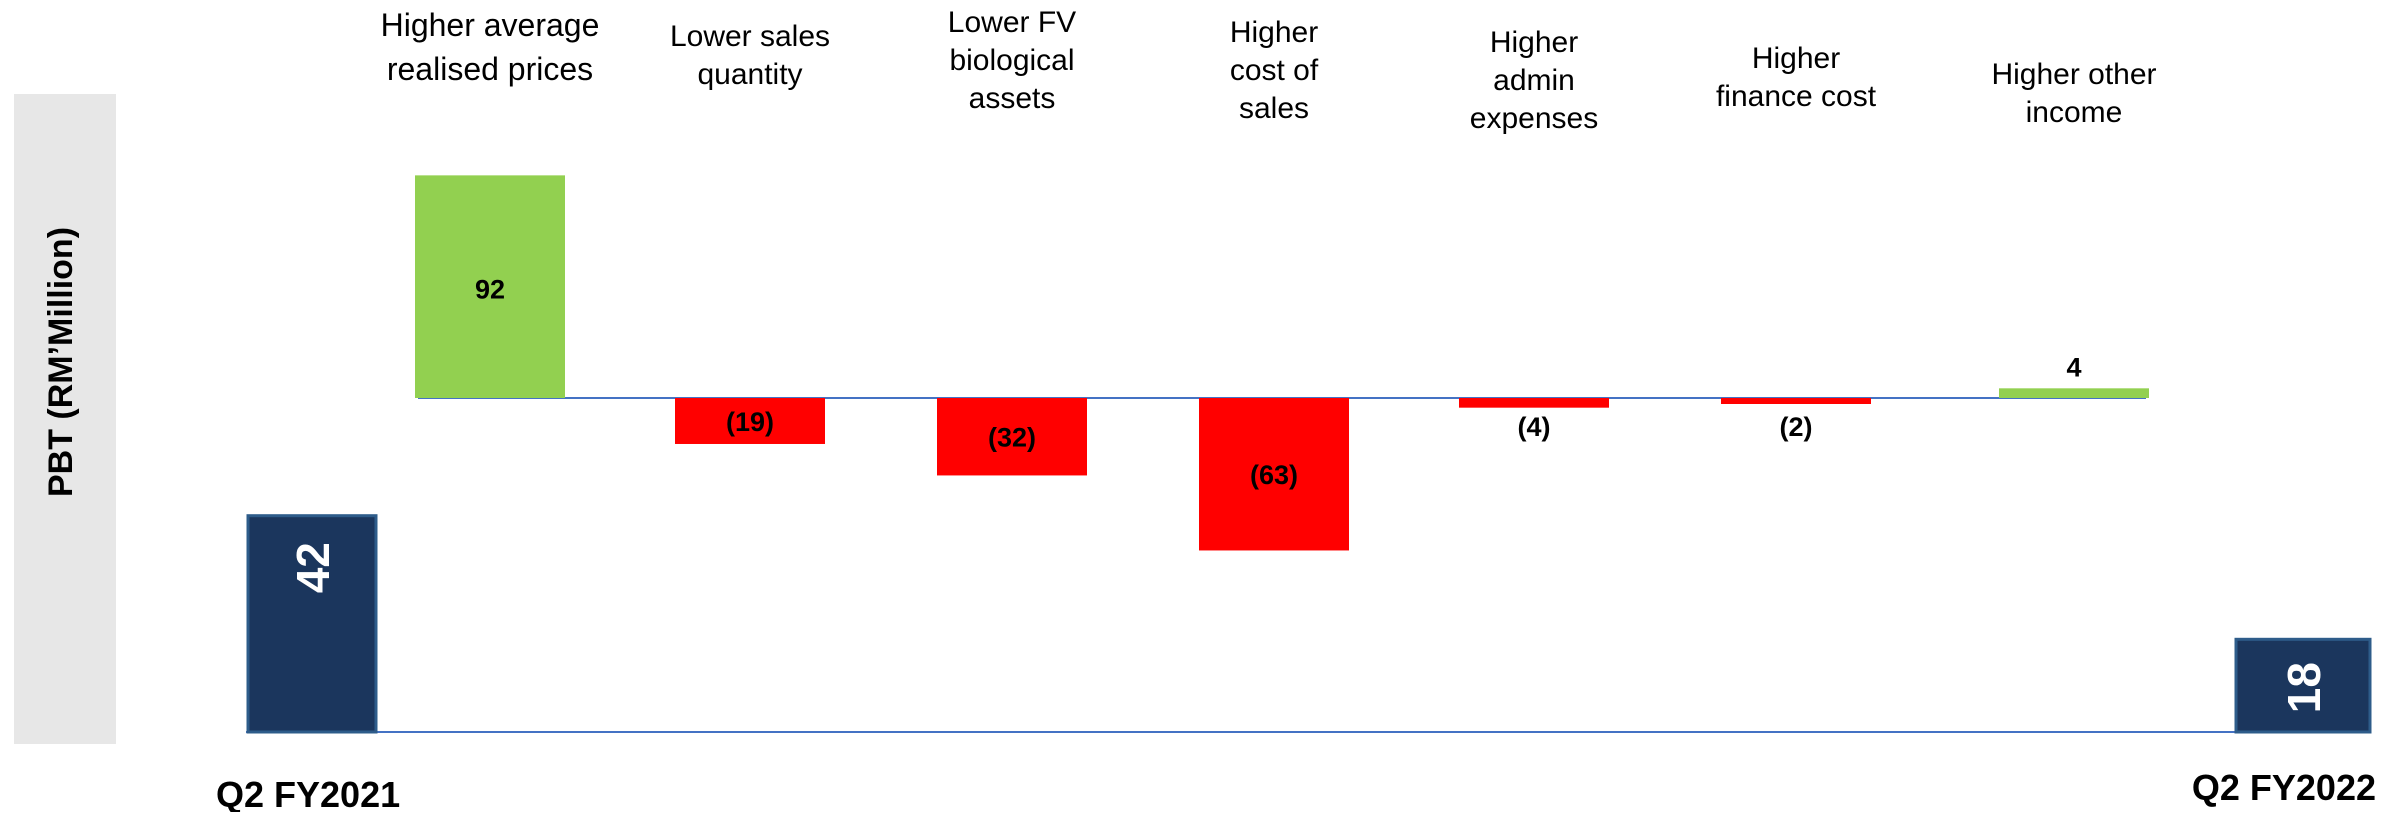  I want to click on value-label-lower-fv-biological-assets: (32), so click(1012, 438).